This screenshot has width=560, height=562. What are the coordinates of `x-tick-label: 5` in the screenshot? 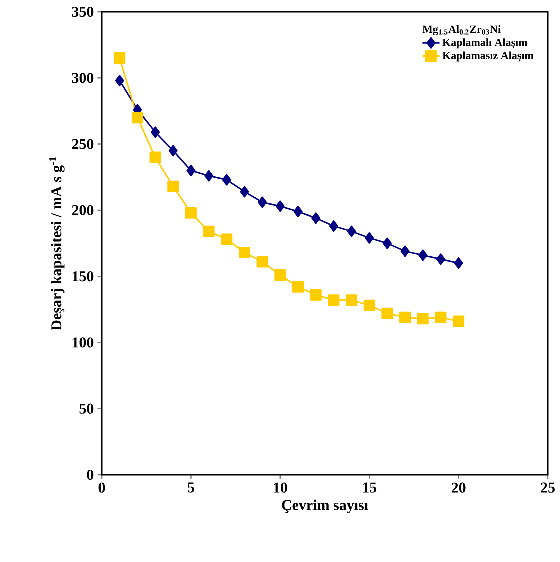 It's located at (191, 487).